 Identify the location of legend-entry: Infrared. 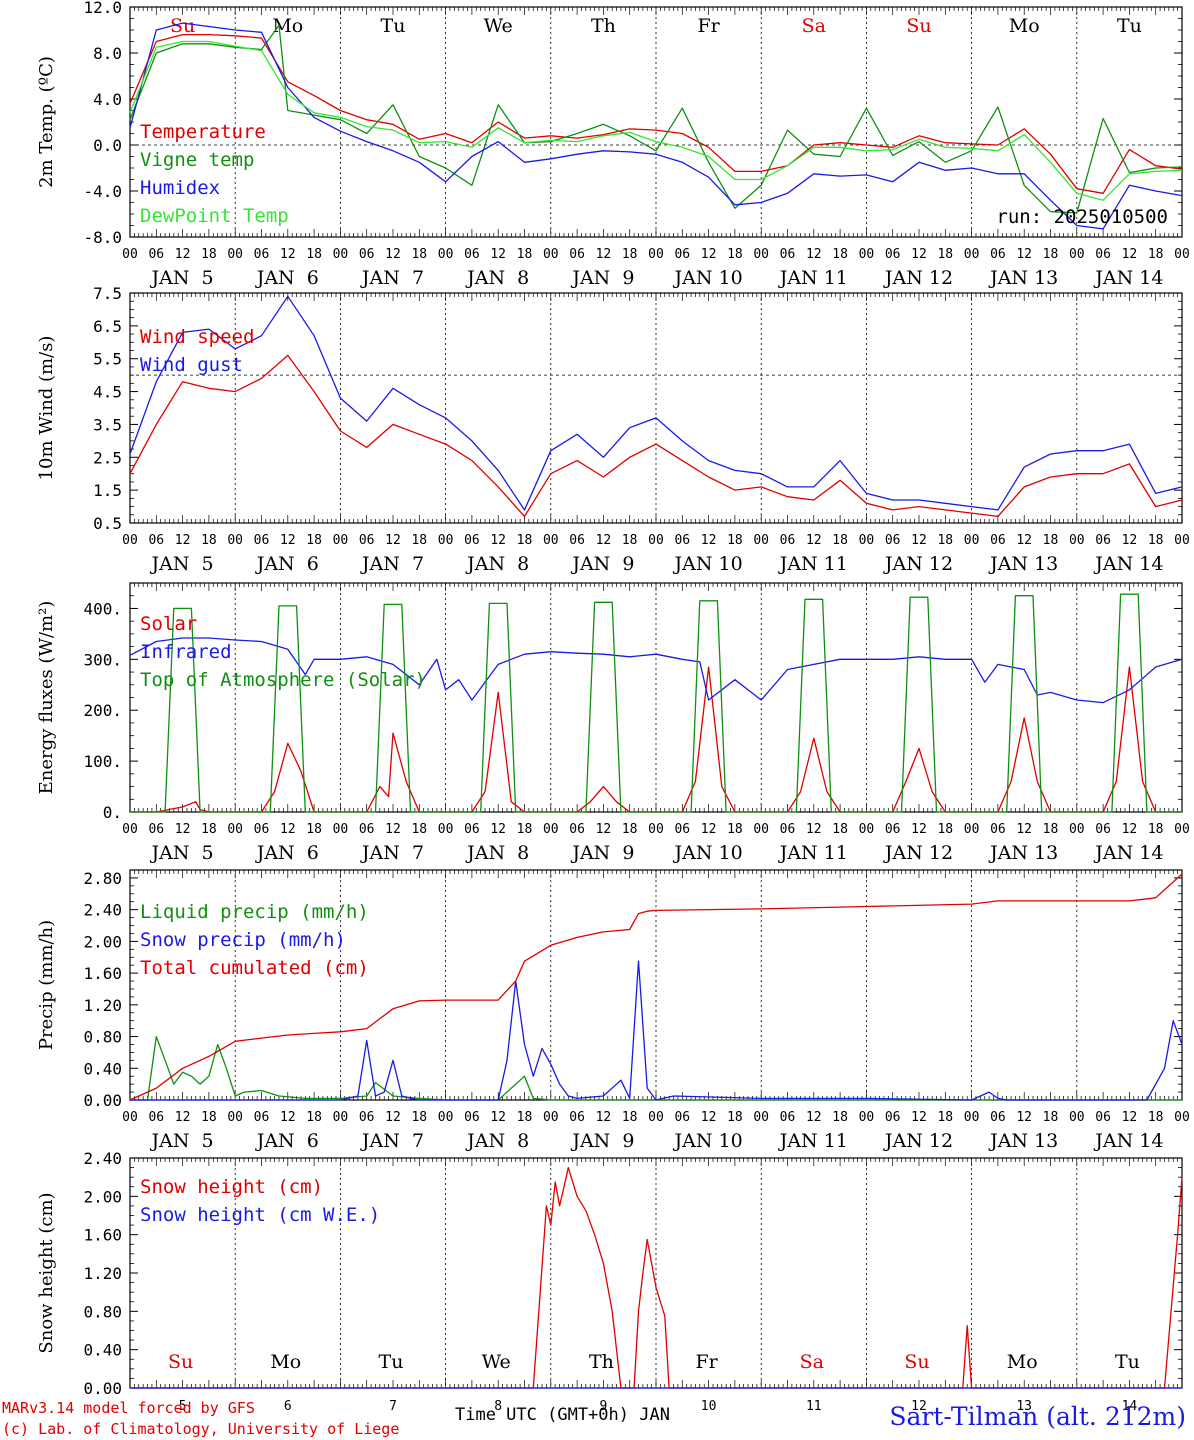
(186, 652).